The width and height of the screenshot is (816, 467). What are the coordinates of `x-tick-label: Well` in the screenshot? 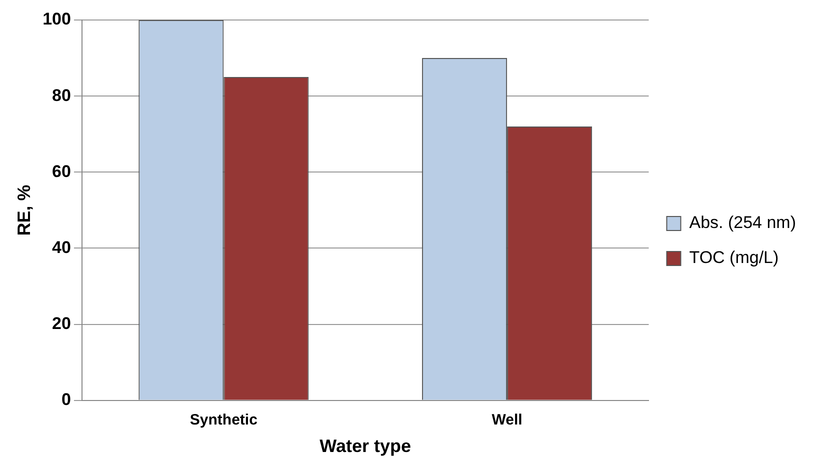 It's located at (507, 420).